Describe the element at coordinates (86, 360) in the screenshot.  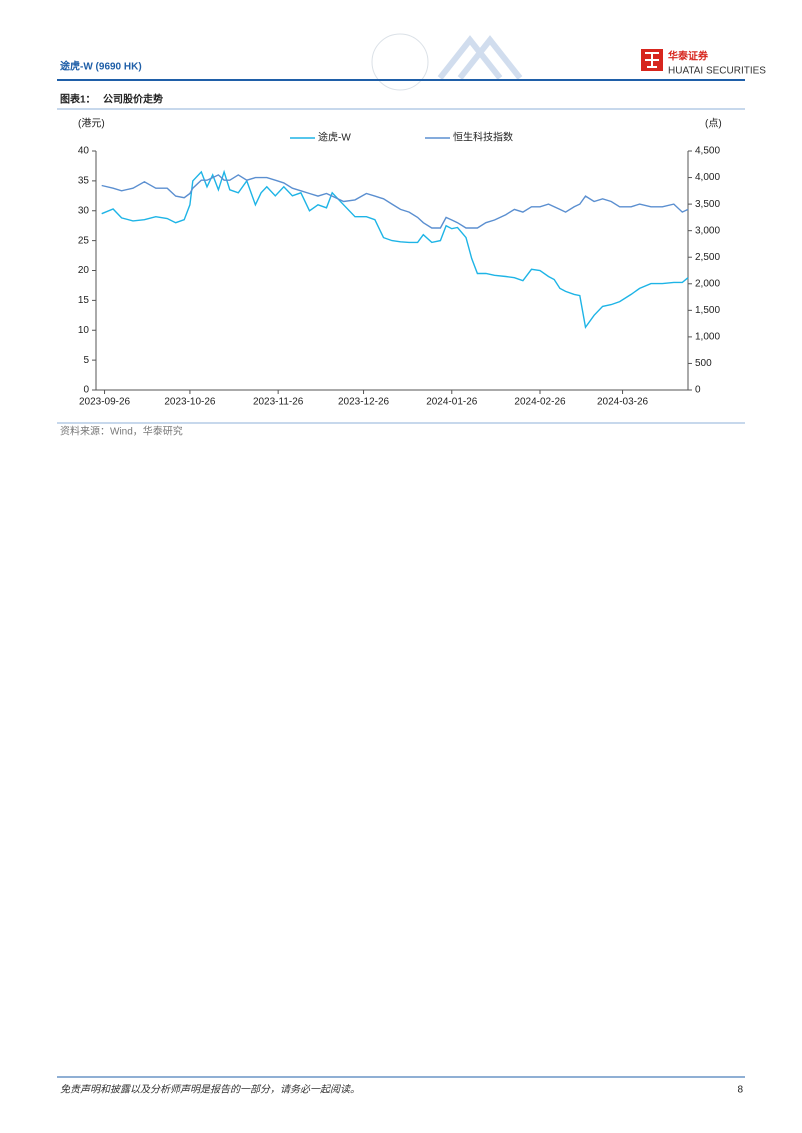
I see `y-tick-label: 5` at that location.